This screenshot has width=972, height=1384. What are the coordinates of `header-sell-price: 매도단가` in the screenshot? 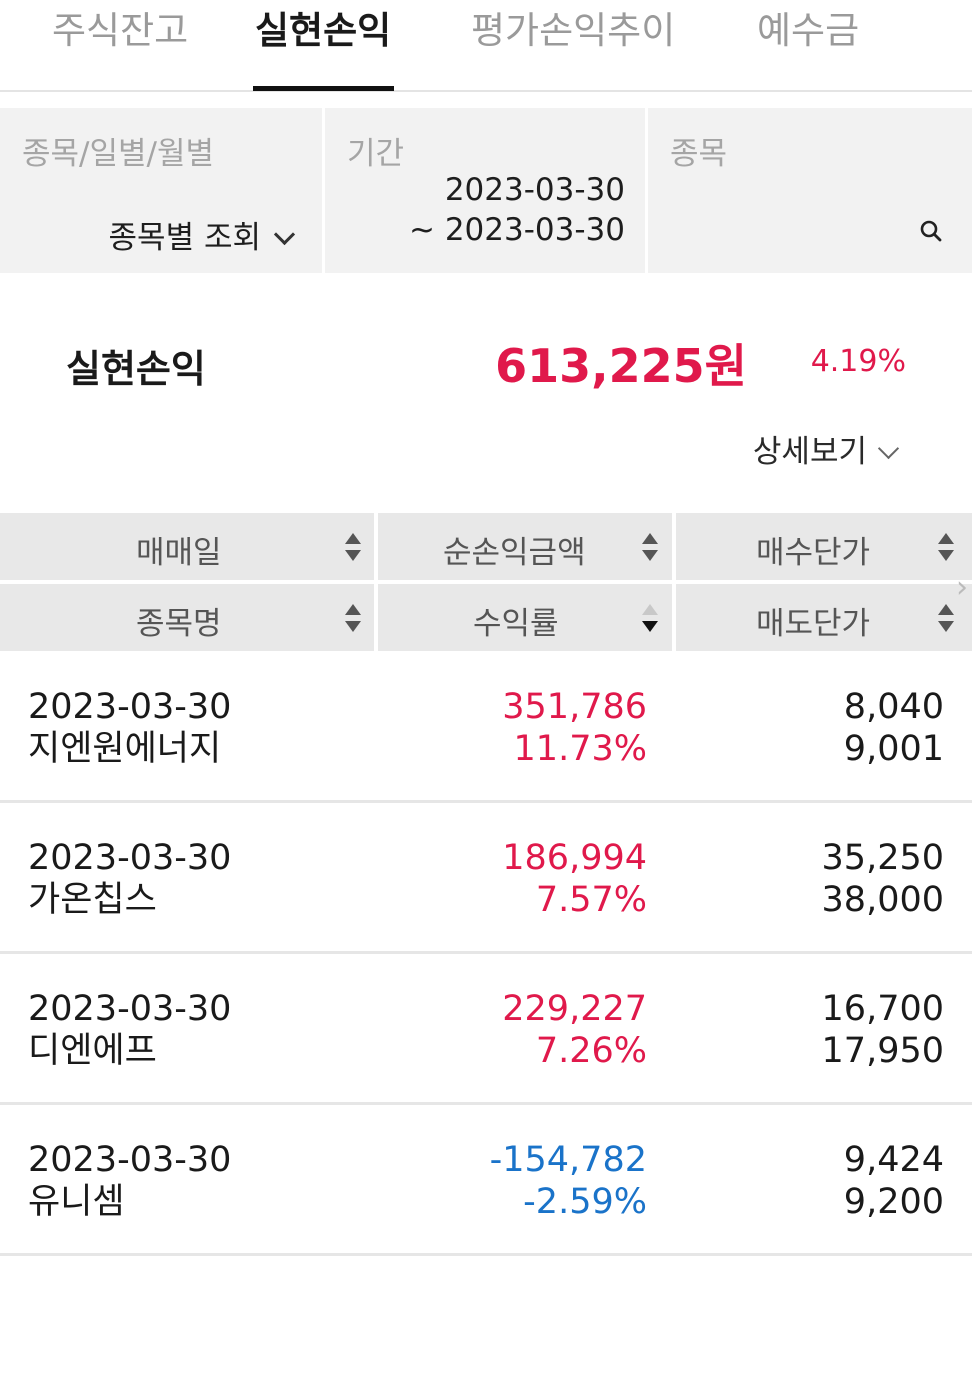 It's located at (824, 617).